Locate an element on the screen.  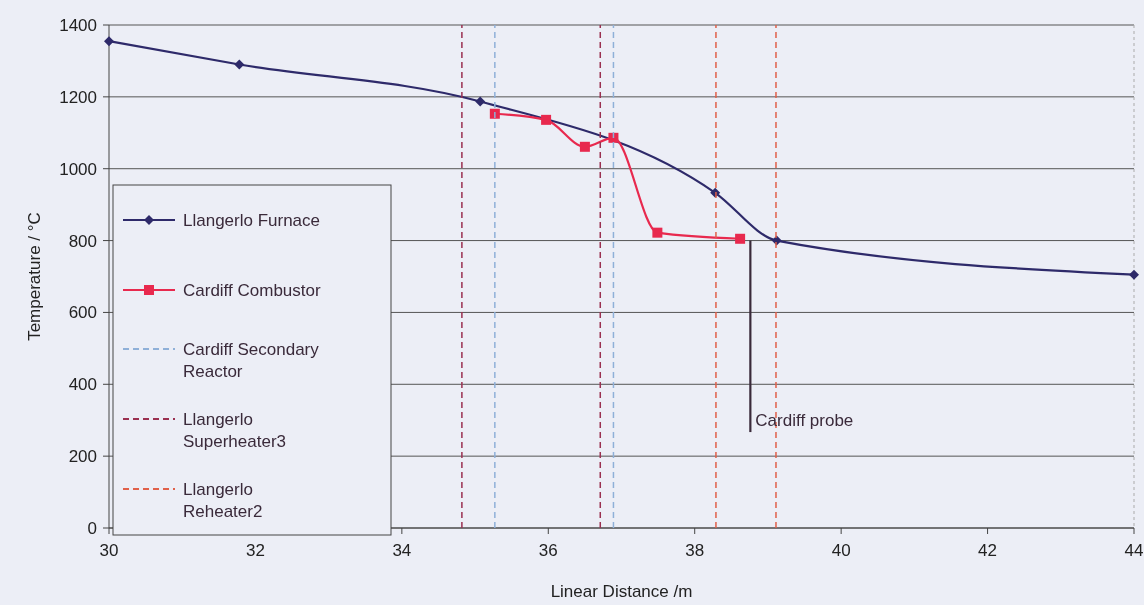
x-tick-label: 42 is located at coordinates (988, 550).